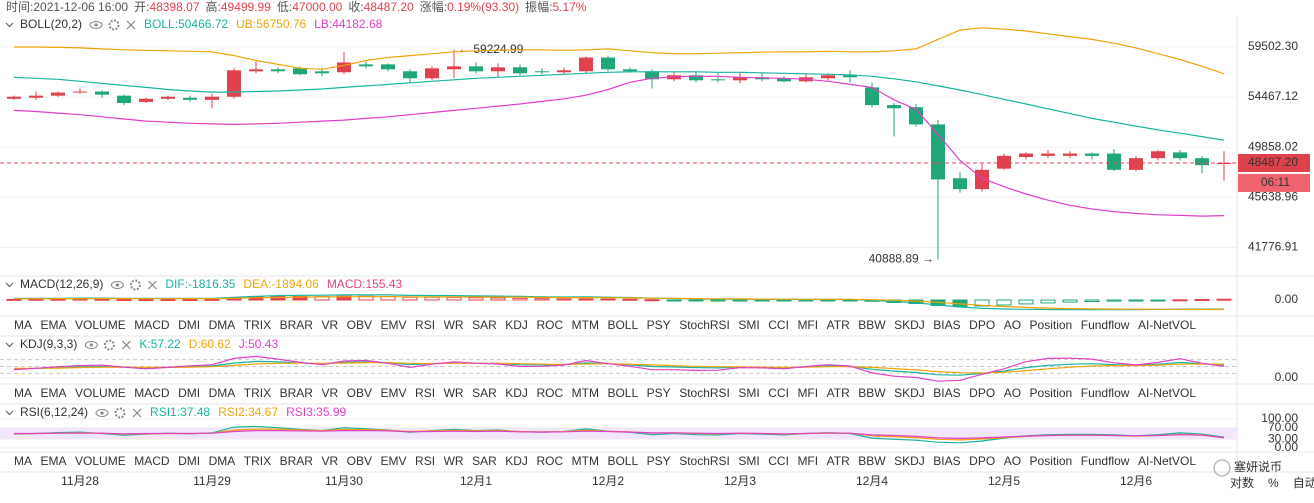  What do you see at coordinates (1303, 483) in the screenshot?
I see `scale-button: 自动` at bounding box center [1303, 483].